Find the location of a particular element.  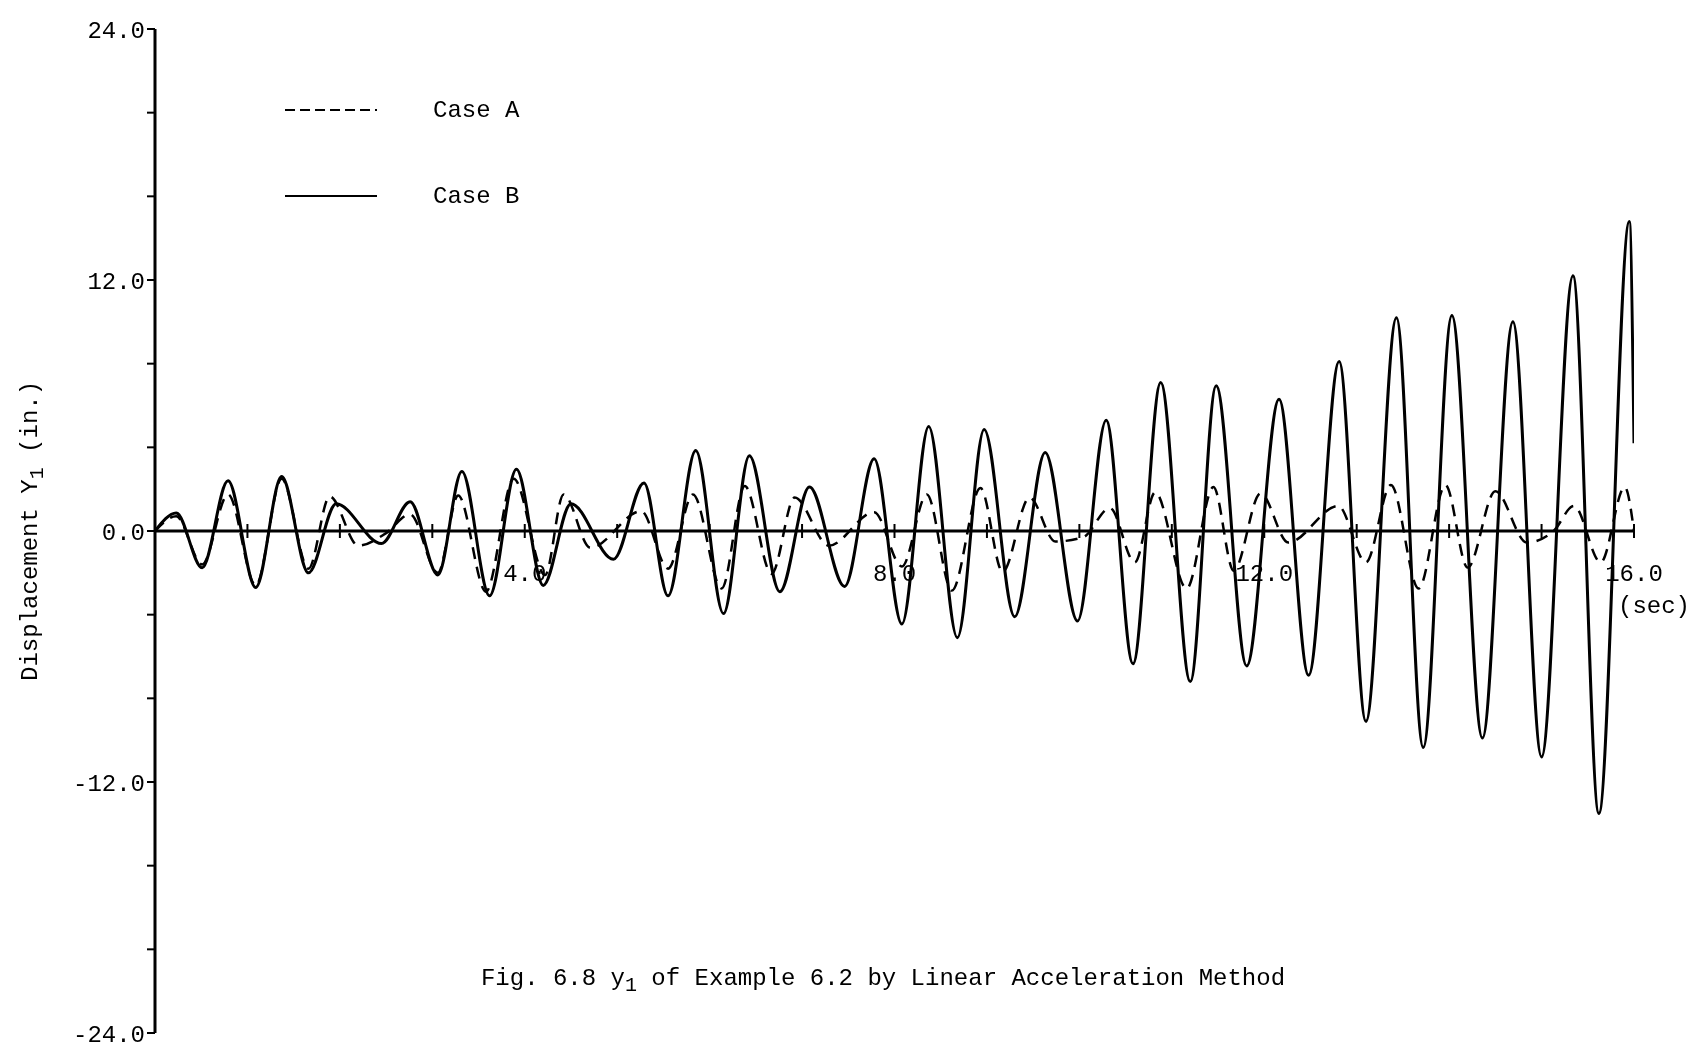

y-tick-label: -12.0 is located at coordinates (108, 784).